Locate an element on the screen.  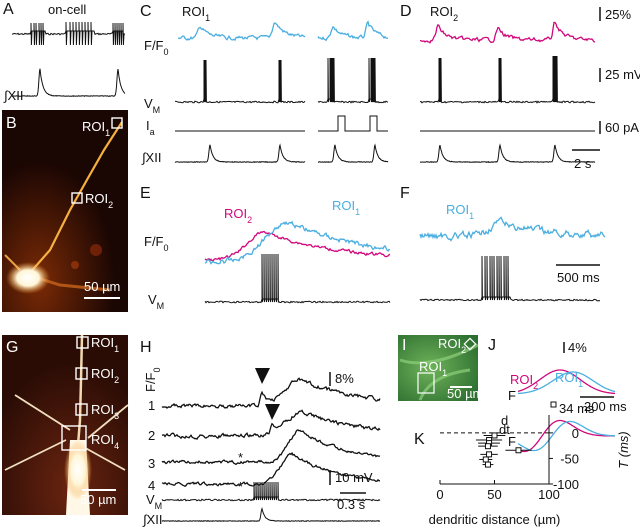
roi-label: ROI3 is located at coordinates (105, 411).